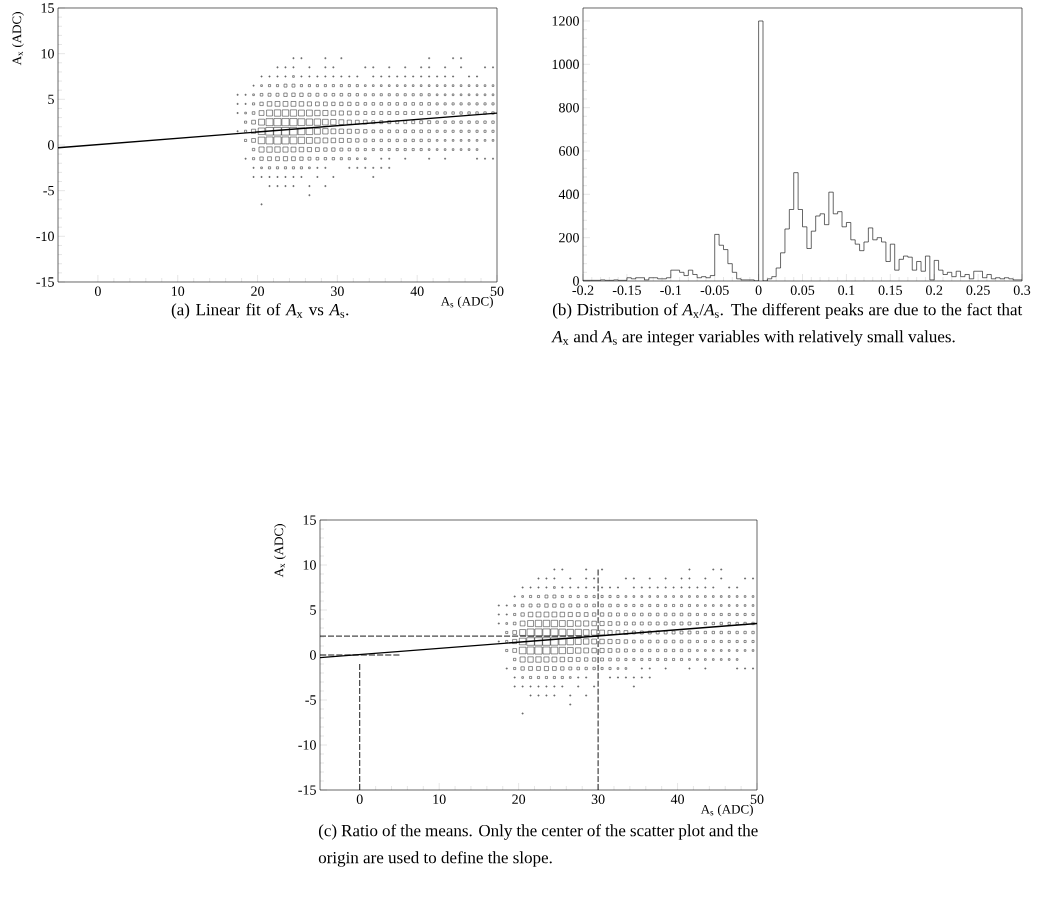 The image size is (1042, 906). Describe the element at coordinates (565, 64) in the screenshot. I see `y-tick-label: 1000` at that location.